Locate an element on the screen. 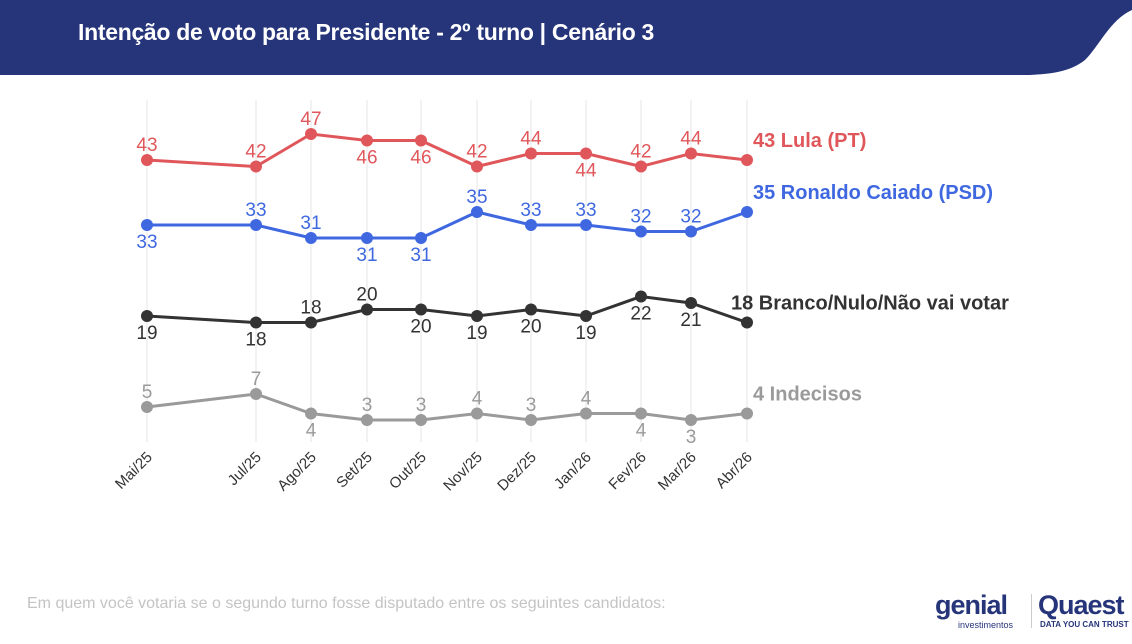 Image resolution: width=1132 pixels, height=644 pixels. x-tick-label: Abr/26 is located at coordinates (734, 470).